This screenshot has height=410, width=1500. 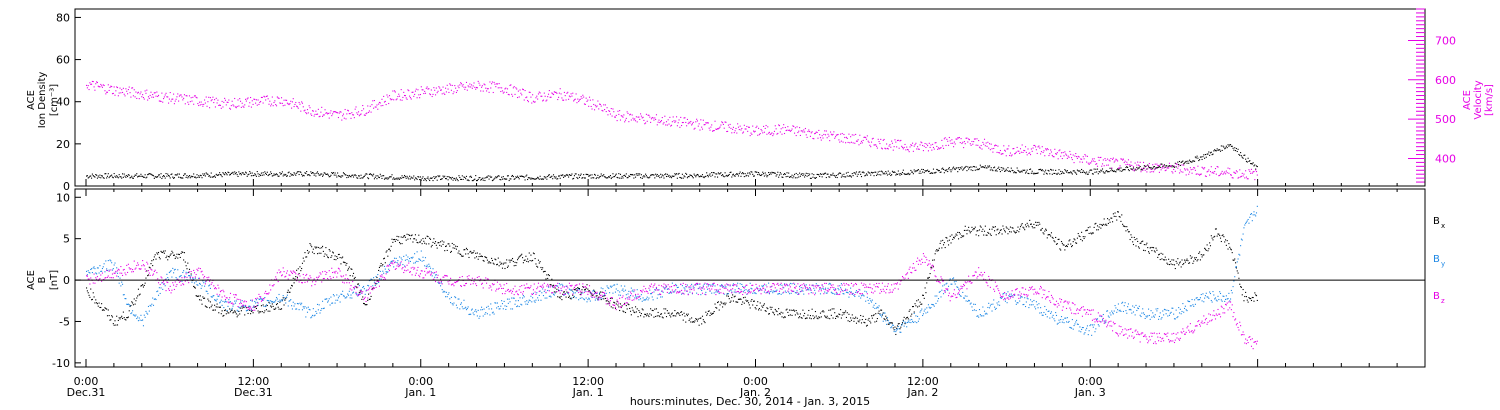 What do you see at coordinates (588, 392) in the screenshot?
I see `x-tick-date-label: Jan. 1` at bounding box center [588, 392].